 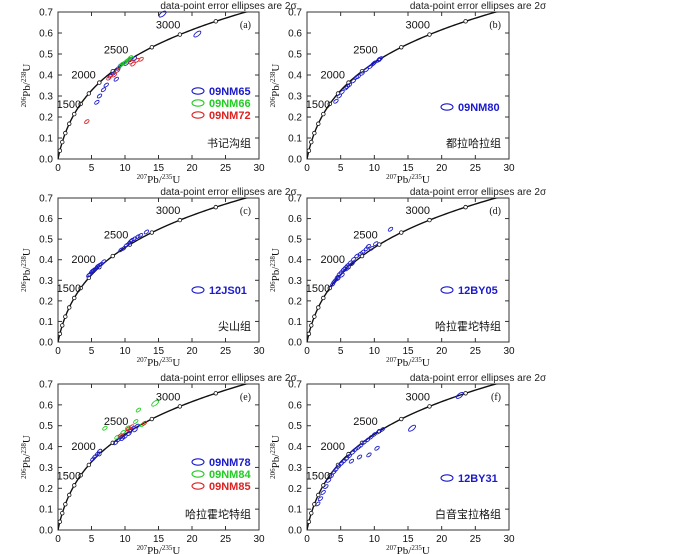 What do you see at coordinates (509, 168) in the screenshot?
I see `x-tick-label: 30` at bounding box center [509, 168].